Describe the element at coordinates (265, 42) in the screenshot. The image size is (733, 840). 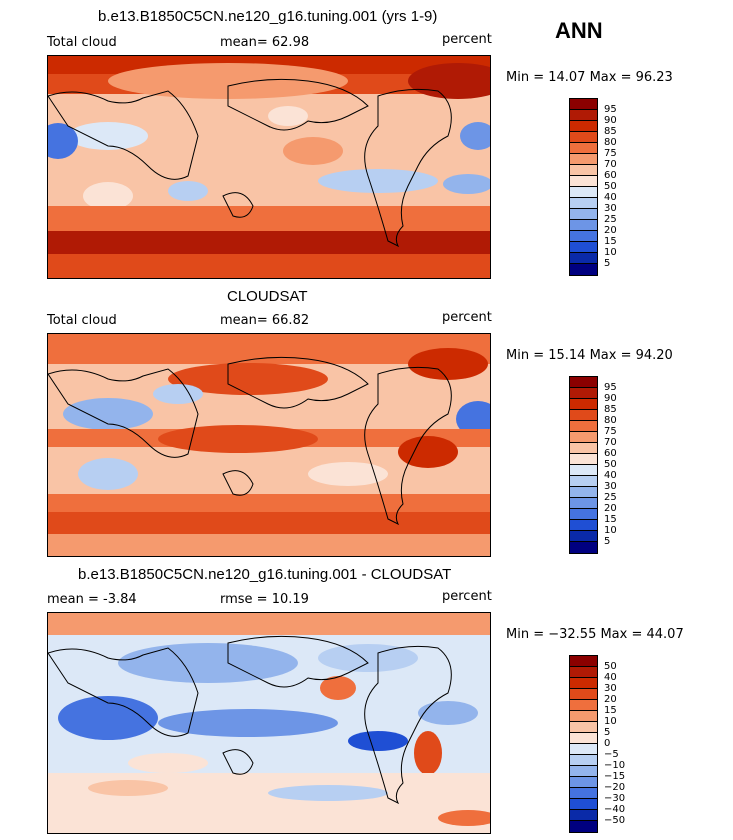
I see `panel1-mean-label: mean= 62.98` at that location.